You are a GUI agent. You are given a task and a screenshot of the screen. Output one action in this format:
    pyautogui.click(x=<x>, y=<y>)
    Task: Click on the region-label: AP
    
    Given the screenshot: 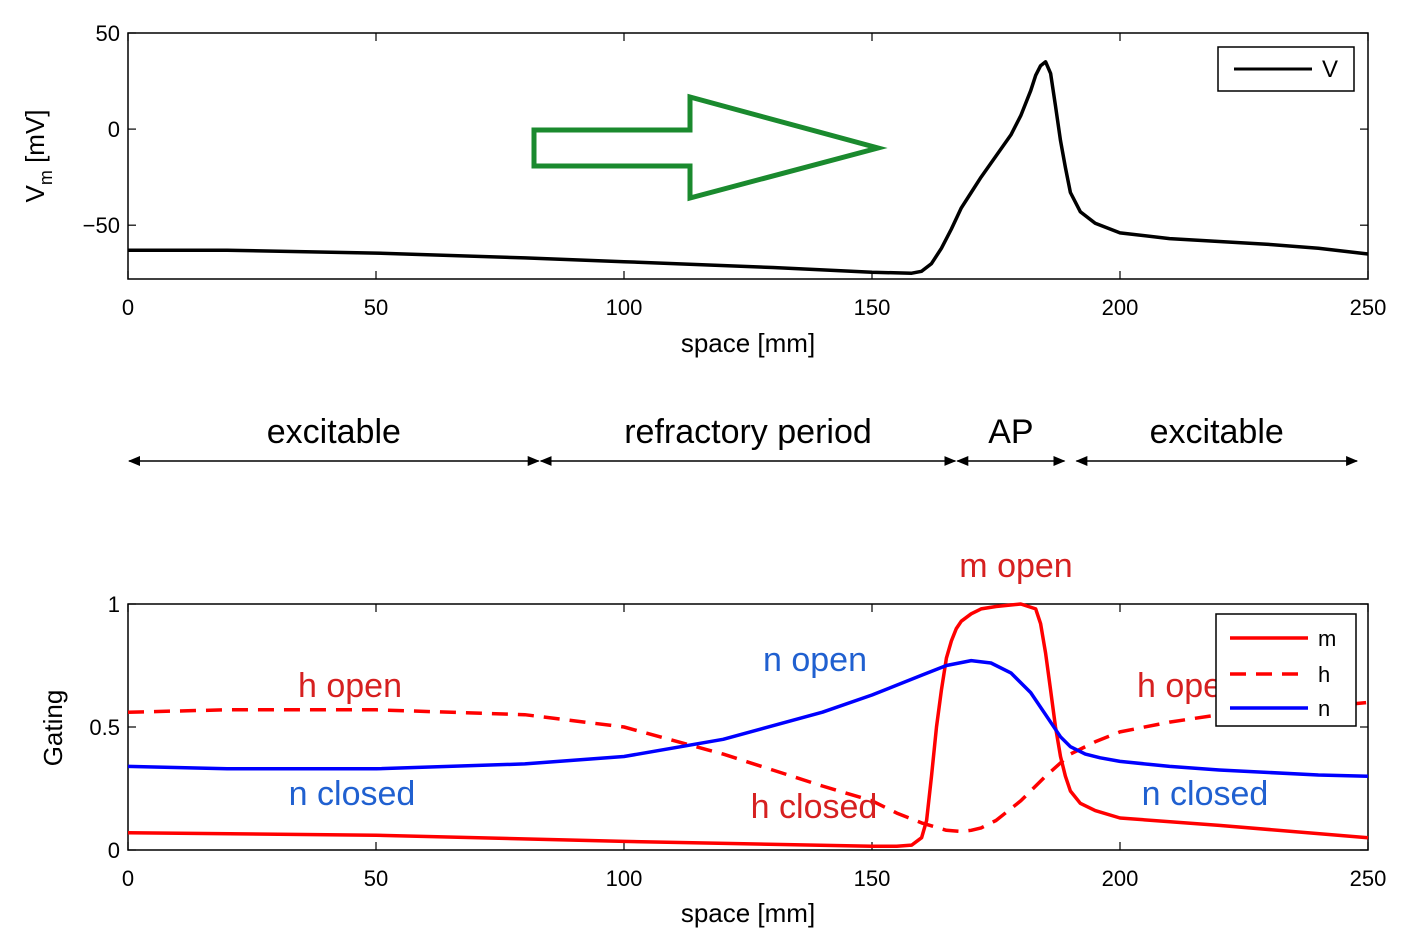 What is the action you would take?
    pyautogui.click(x=1010, y=432)
    